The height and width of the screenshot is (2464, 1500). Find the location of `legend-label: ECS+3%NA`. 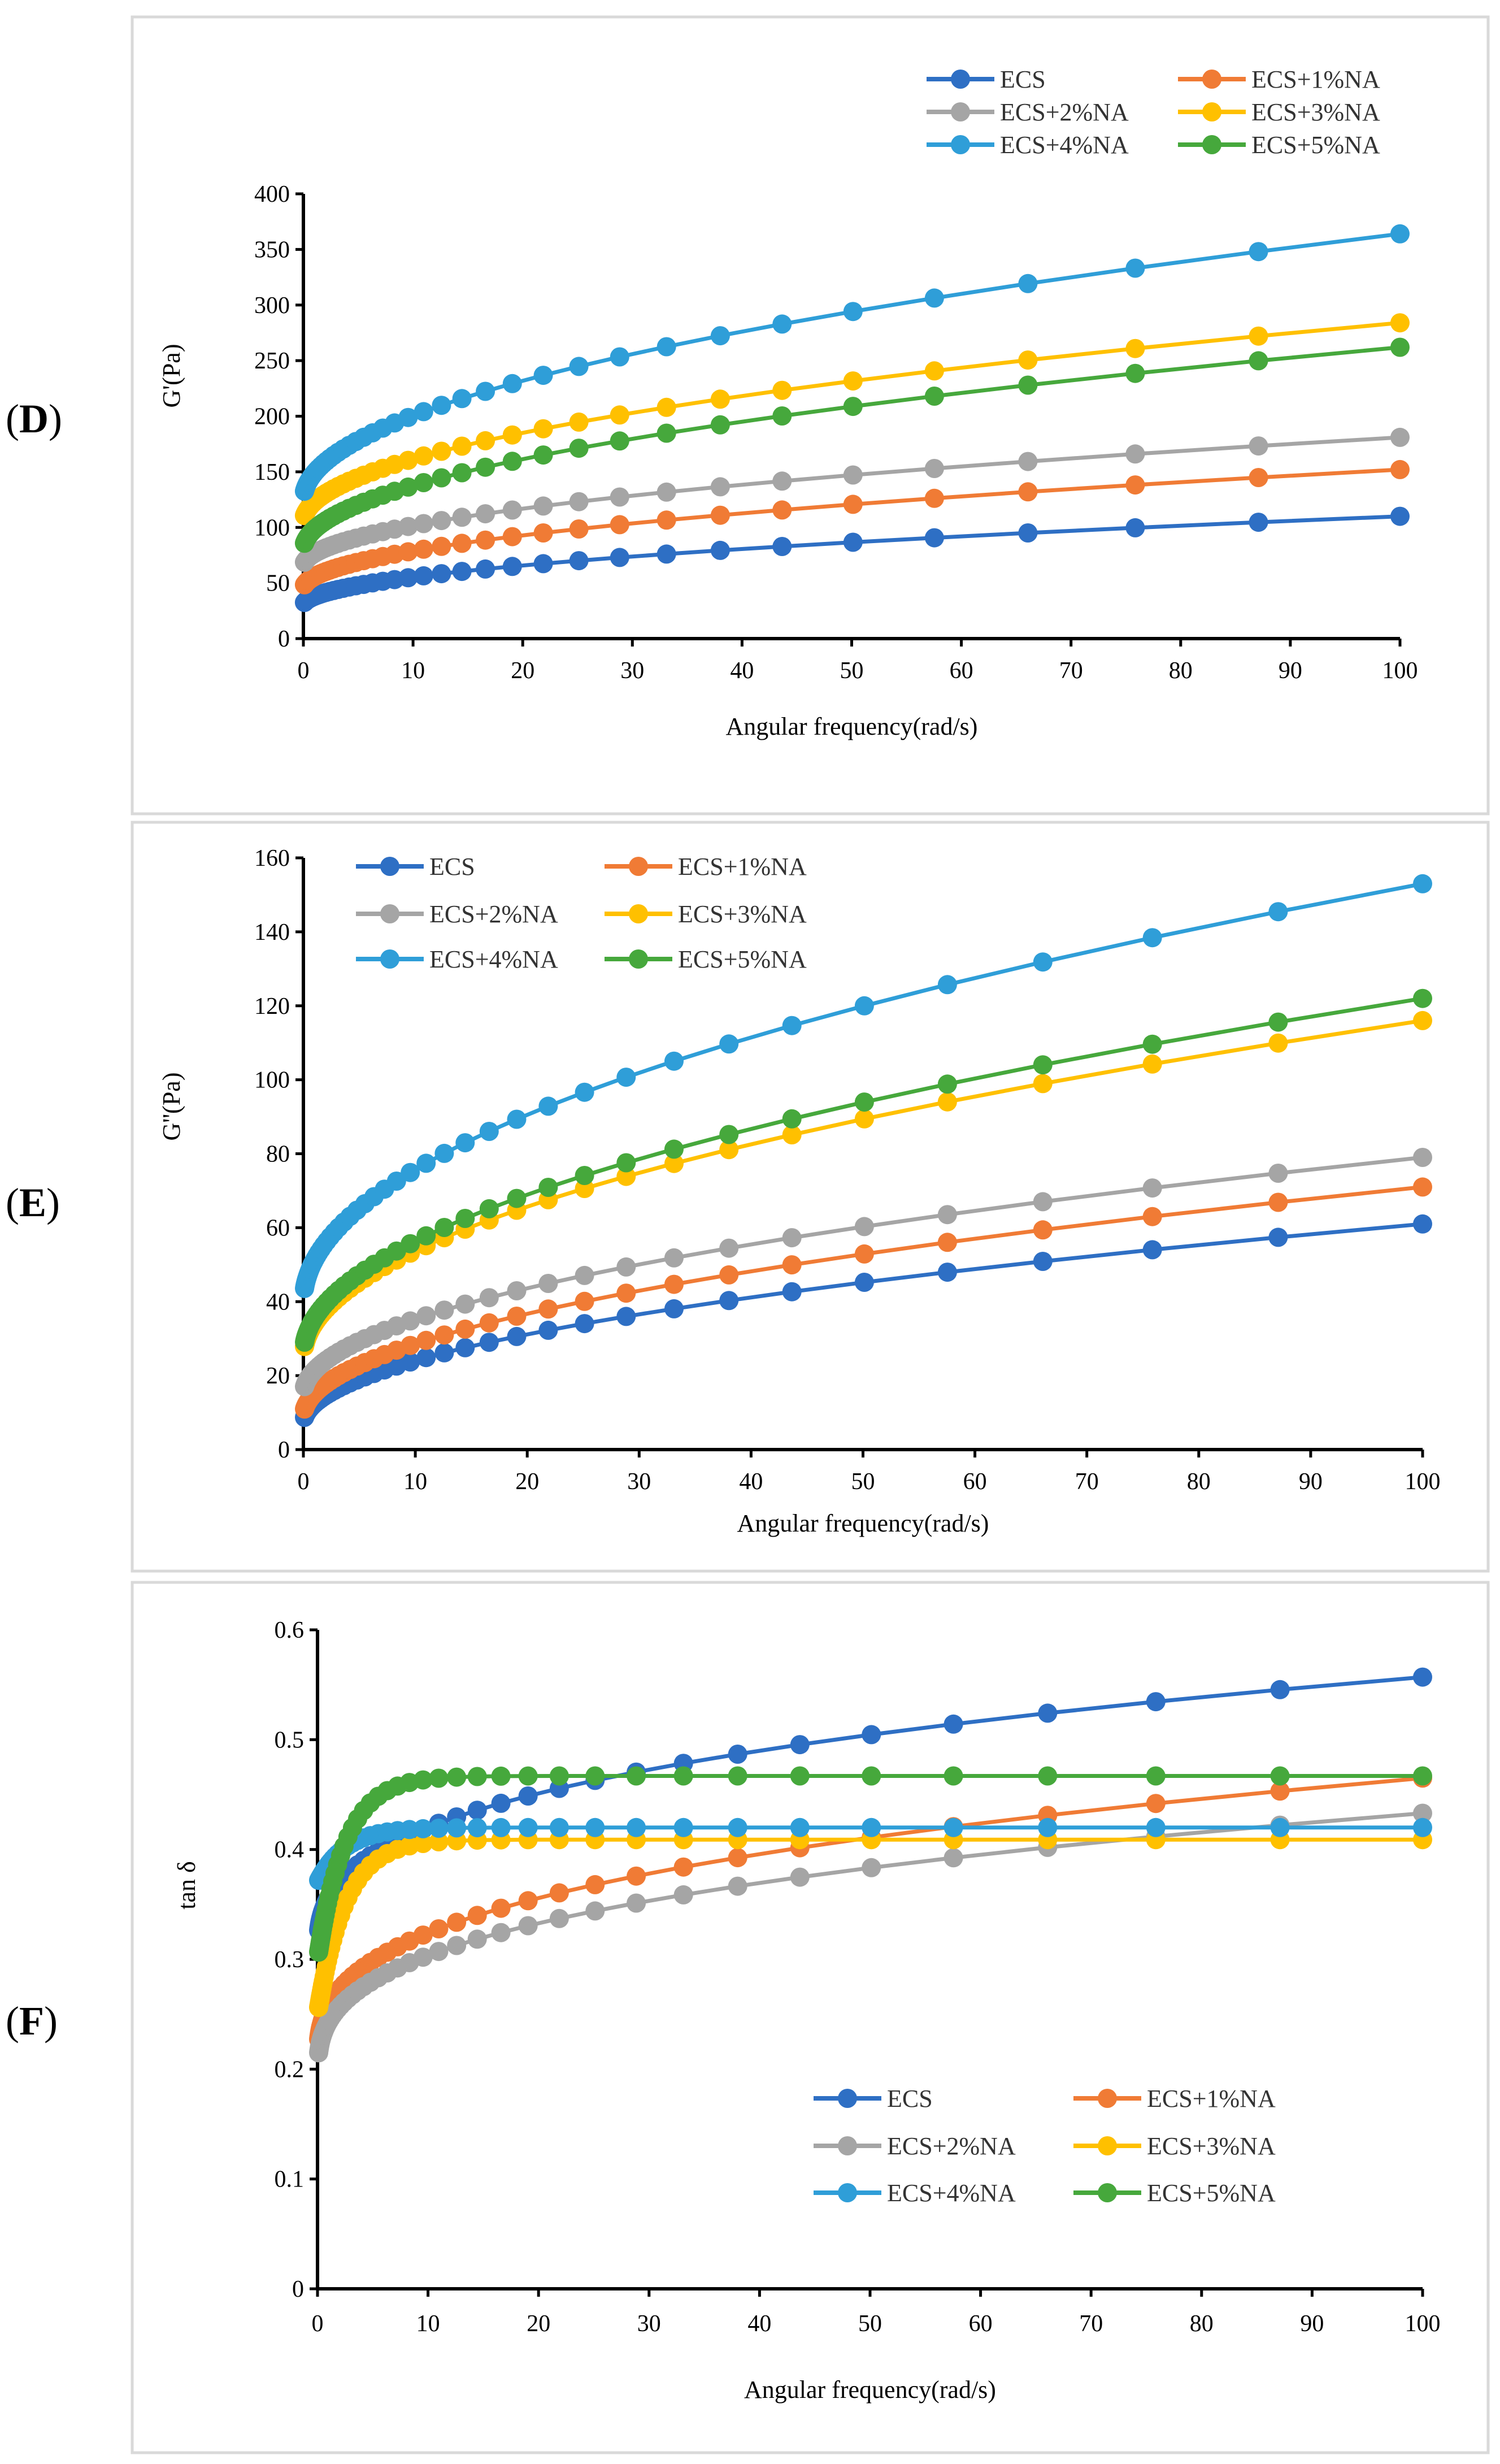

legend-label: ECS+3%NA is located at coordinates (1315, 112).